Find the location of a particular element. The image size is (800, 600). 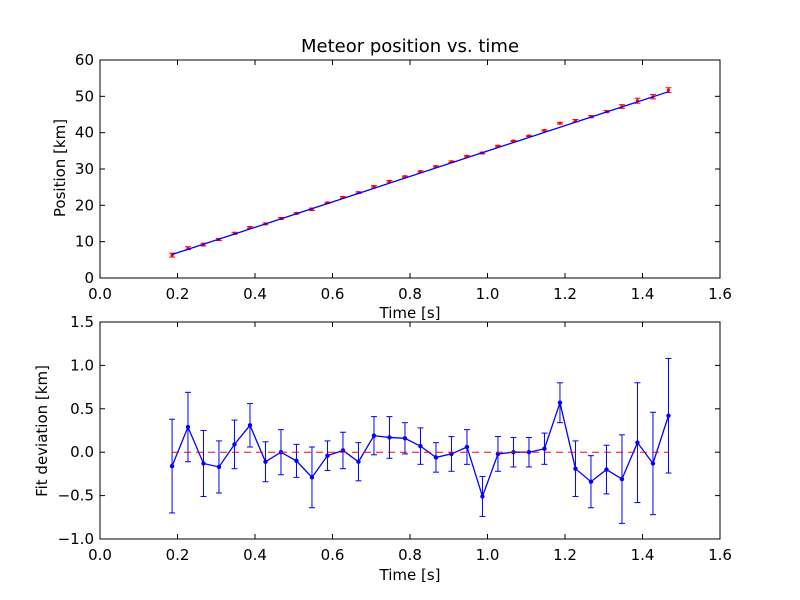

y-tick-label: 1.5 is located at coordinates (82, 322).